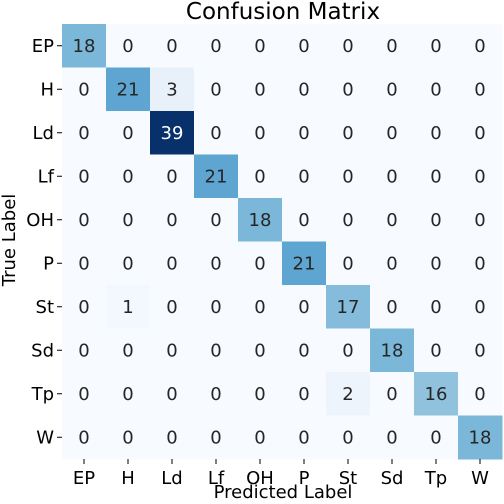 Image resolution: width=504 pixels, height=504 pixels. Describe the element at coordinates (10, 241) in the screenshot. I see `y-axis-label: True Label` at that location.